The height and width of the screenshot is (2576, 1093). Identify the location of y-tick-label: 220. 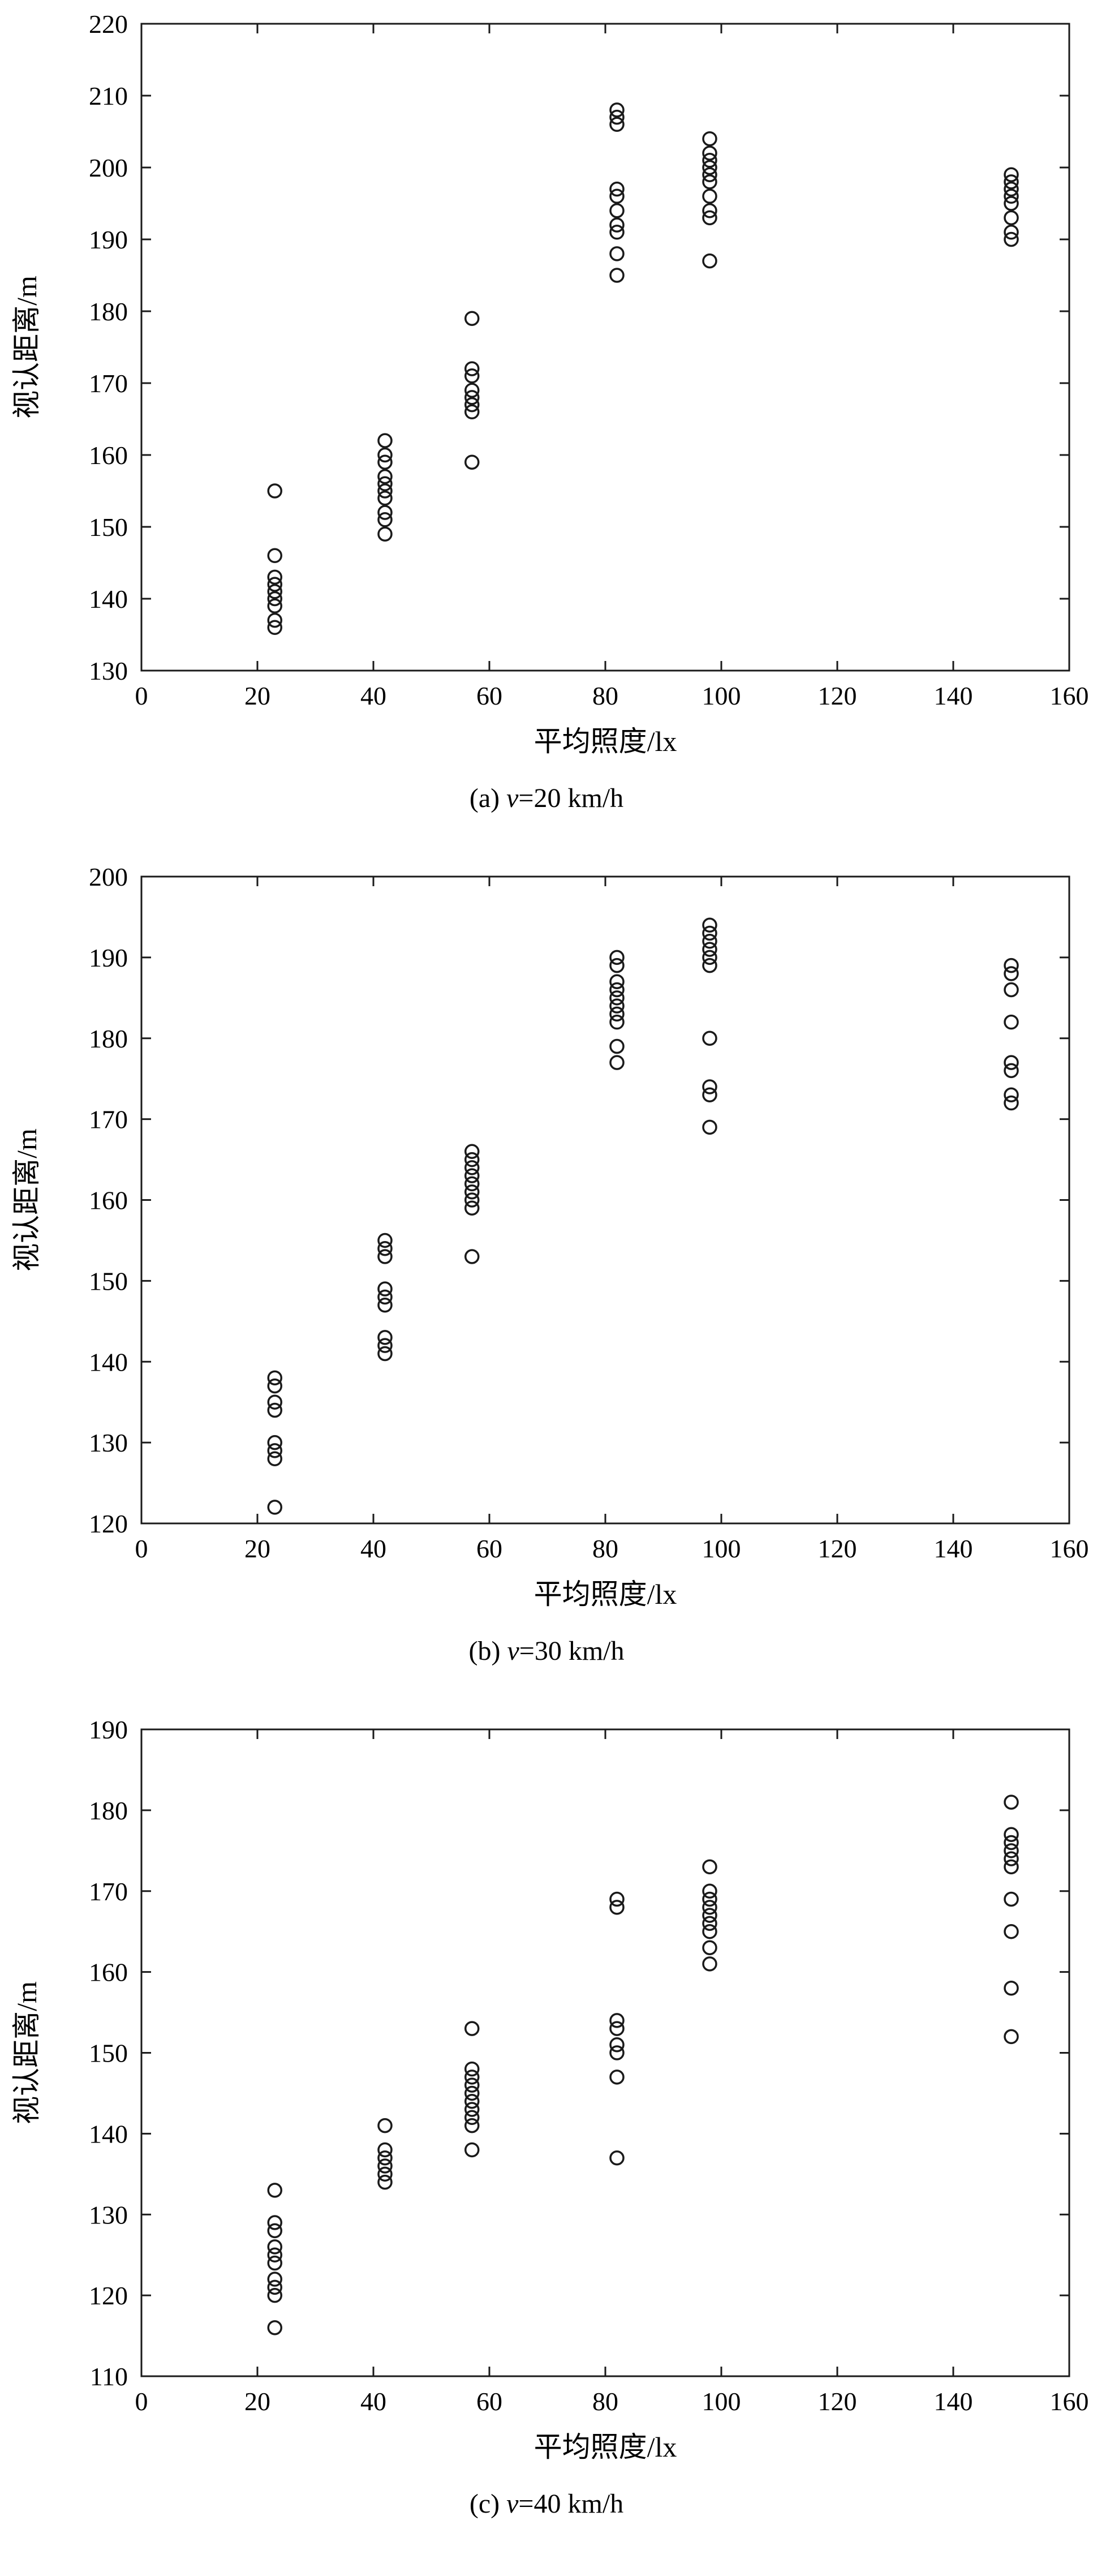
(109, 24).